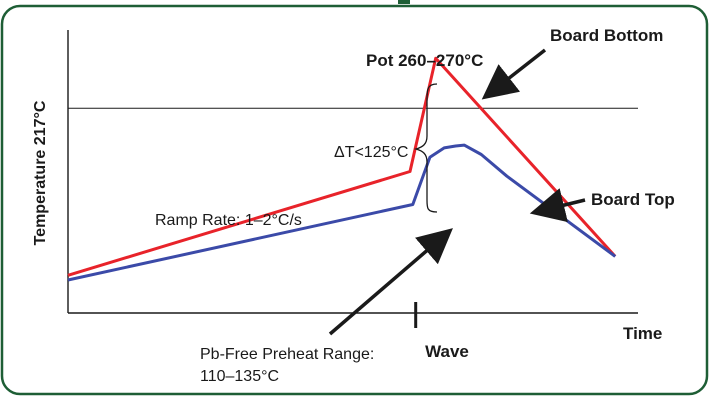 Image resolution: width=711 pixels, height=399 pixels. Describe the element at coordinates (424, 60) in the screenshot. I see `pot-temperature-label: Pot 260–270°C` at that location.